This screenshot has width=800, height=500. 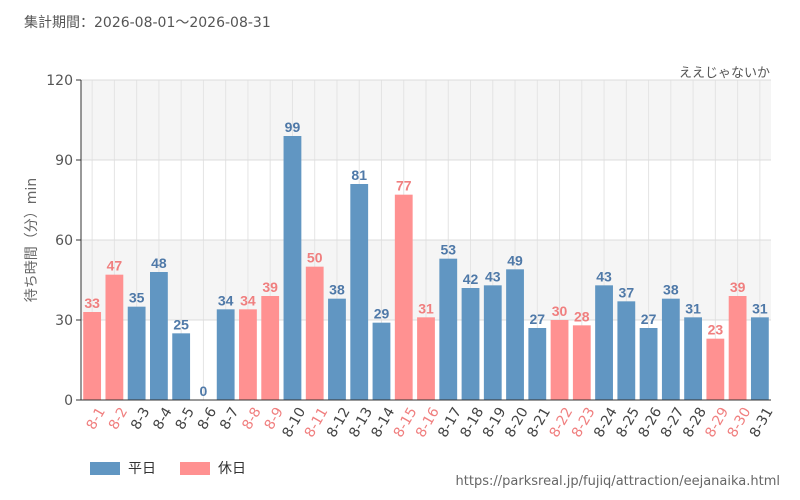 What do you see at coordinates (115, 266) in the screenshot?
I see `value-label: 47` at bounding box center [115, 266].